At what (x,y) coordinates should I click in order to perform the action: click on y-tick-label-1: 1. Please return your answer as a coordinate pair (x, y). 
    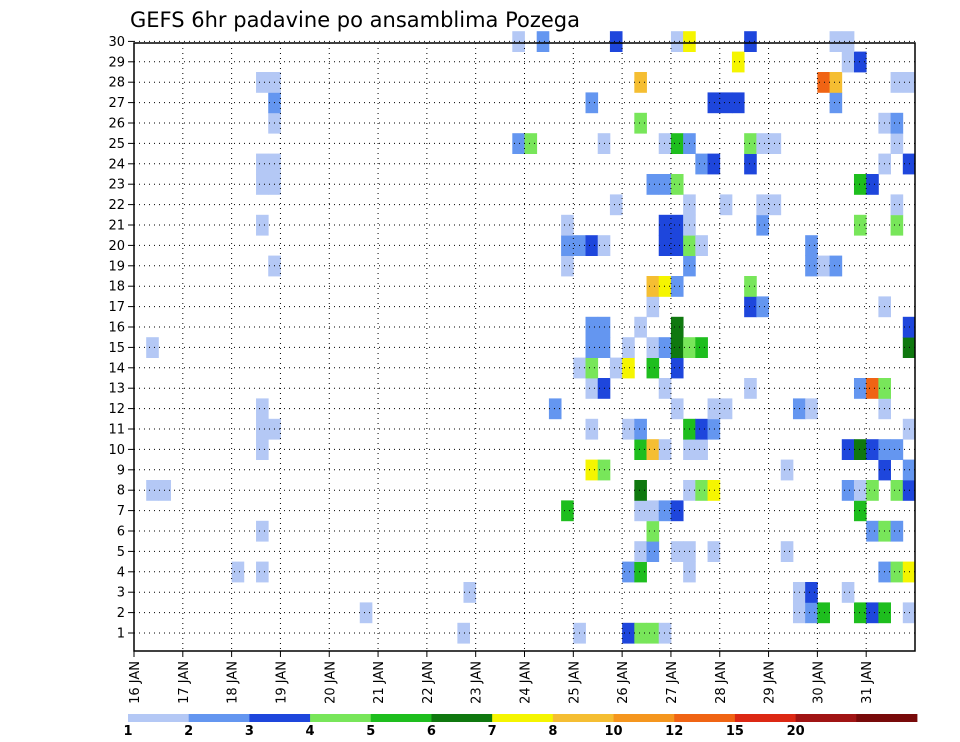
    Looking at the image, I should click on (121, 634).